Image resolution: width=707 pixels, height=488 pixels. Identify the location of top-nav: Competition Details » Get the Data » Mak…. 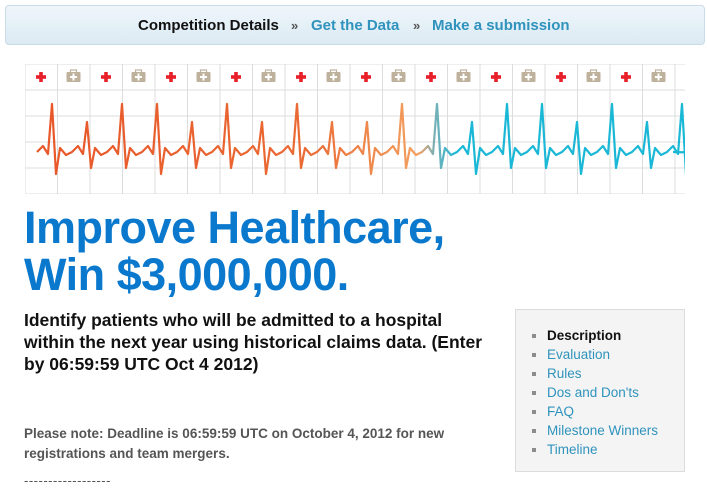
(355, 25).